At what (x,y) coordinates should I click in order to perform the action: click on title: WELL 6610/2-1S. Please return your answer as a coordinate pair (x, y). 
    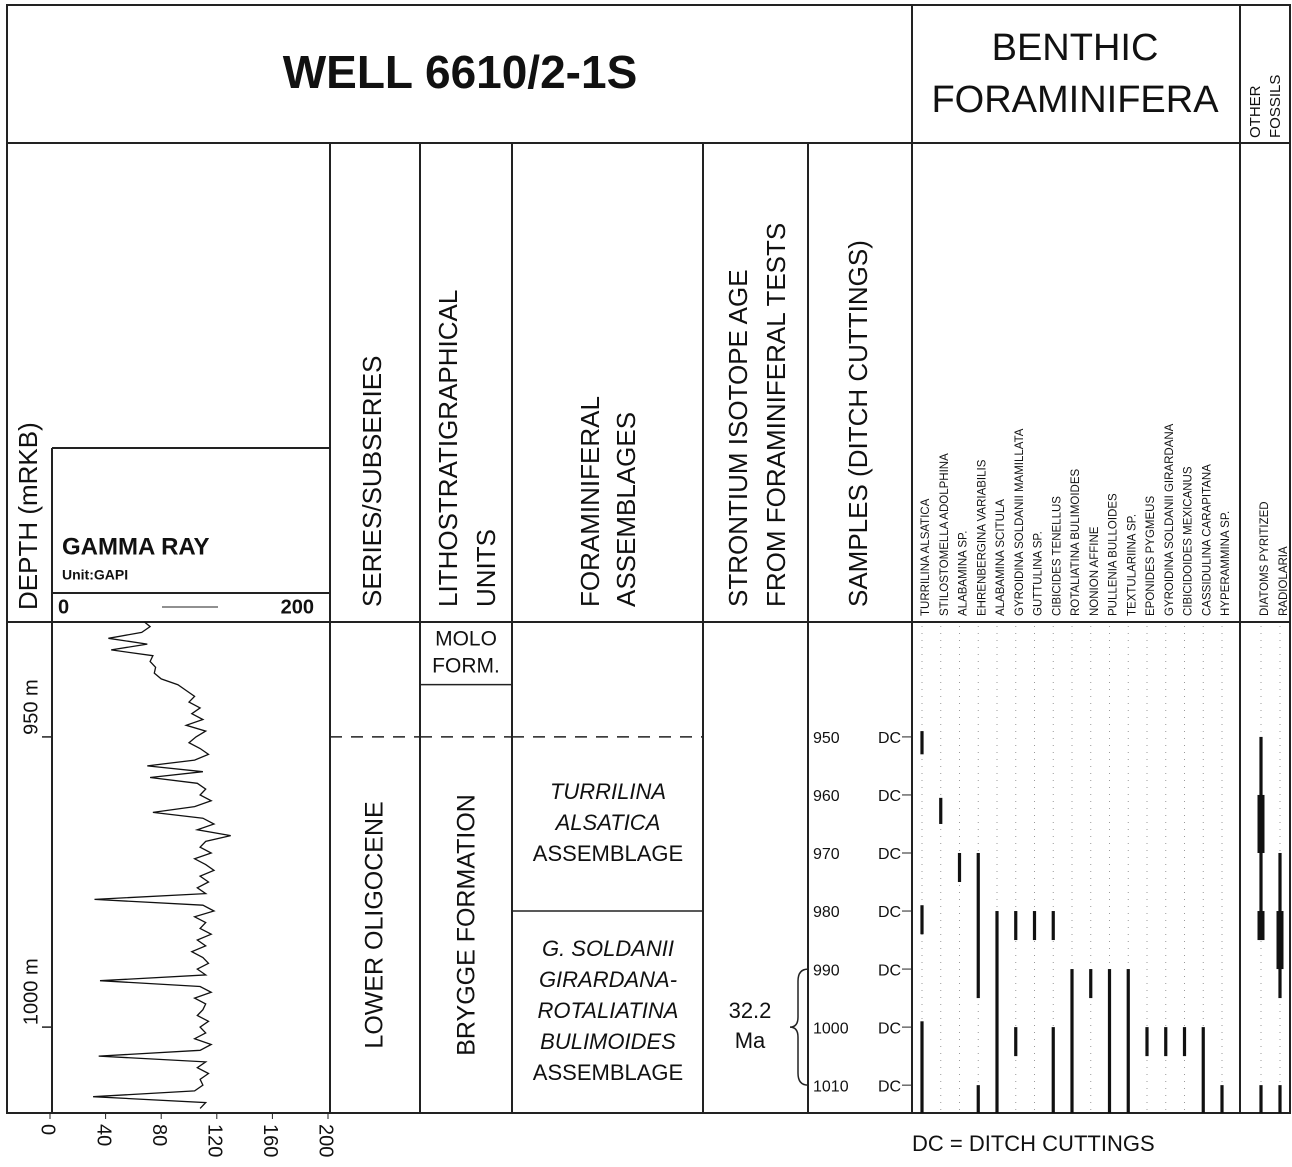
    Looking at the image, I should click on (460, 72).